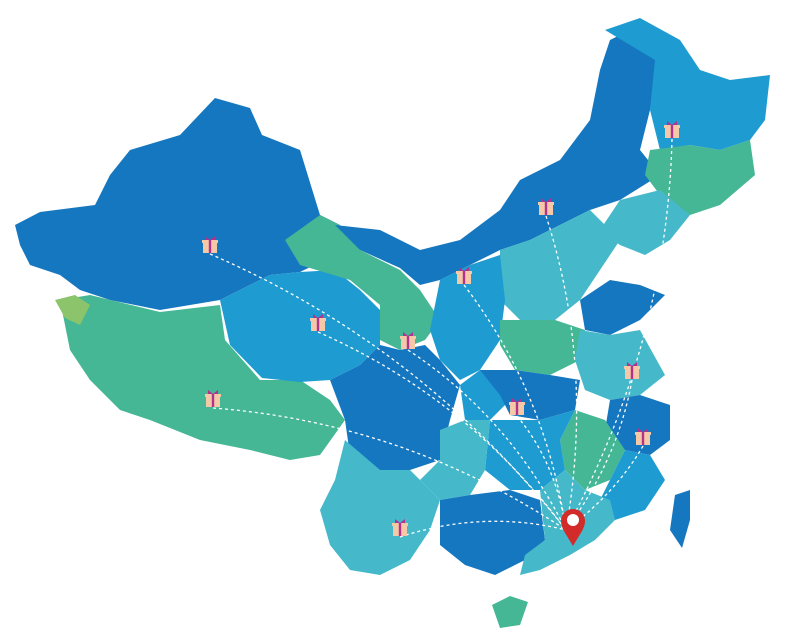 The height and width of the screenshot is (638, 800). I want to click on region-qinghai, so click(300, 326).